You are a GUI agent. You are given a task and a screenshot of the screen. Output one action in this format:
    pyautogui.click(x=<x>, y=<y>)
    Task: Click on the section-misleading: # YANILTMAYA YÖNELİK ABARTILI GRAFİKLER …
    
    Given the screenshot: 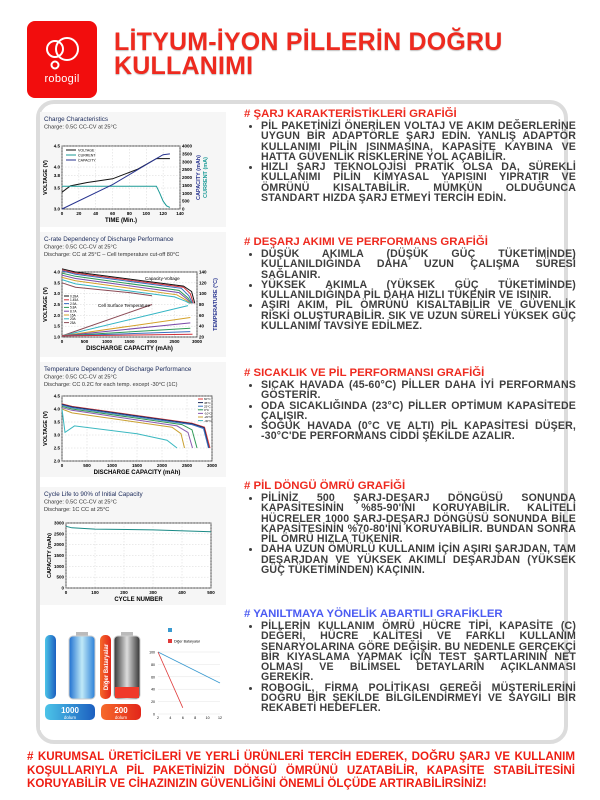 What is the action you would take?
    pyautogui.click(x=410, y=661)
    